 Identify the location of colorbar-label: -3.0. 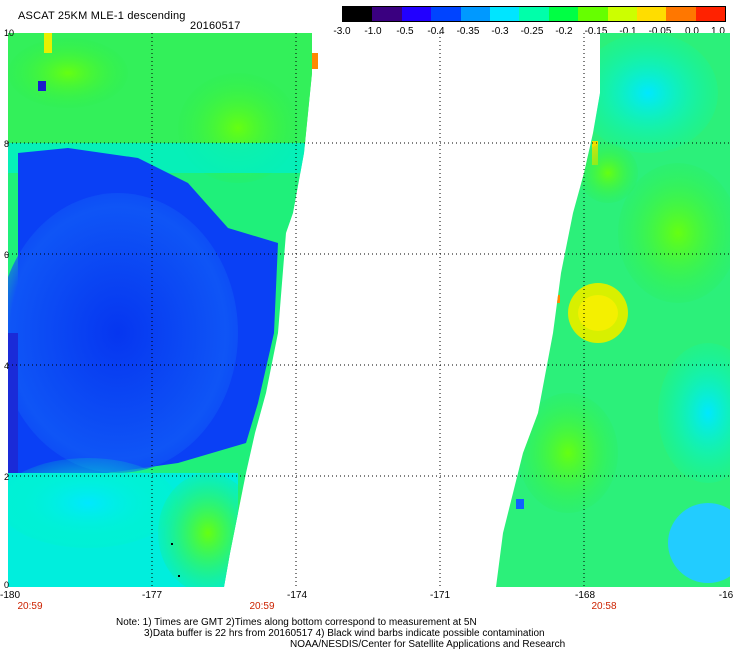
(342, 31).